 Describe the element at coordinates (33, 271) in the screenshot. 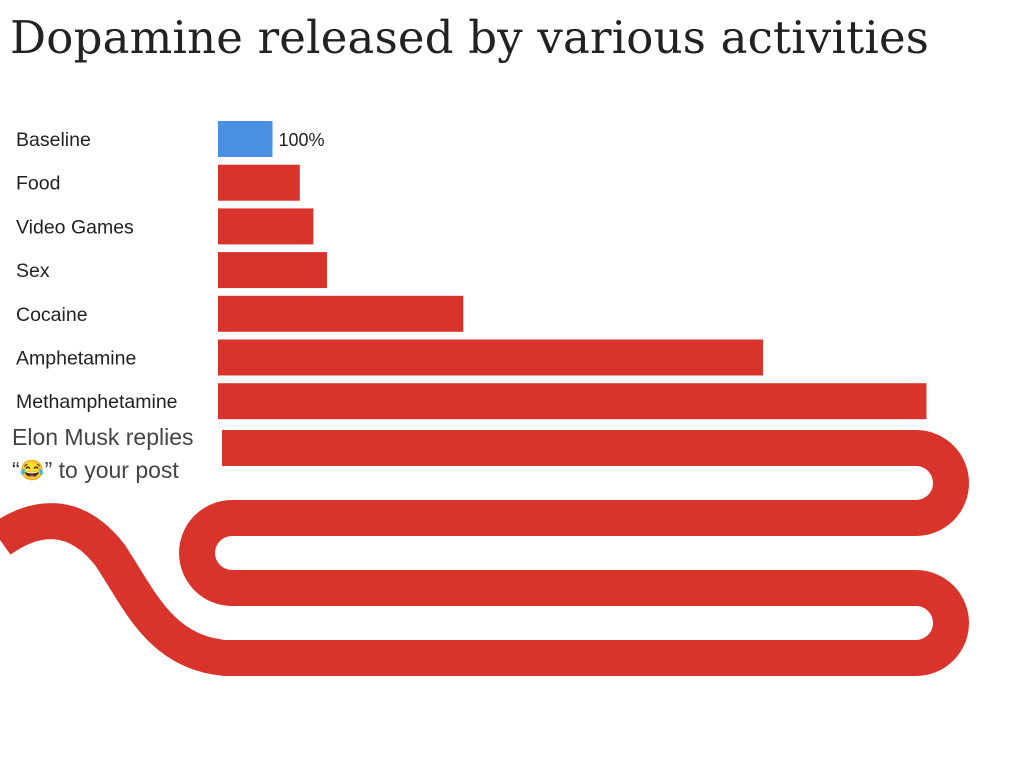

I see `category-label: Sex` at that location.